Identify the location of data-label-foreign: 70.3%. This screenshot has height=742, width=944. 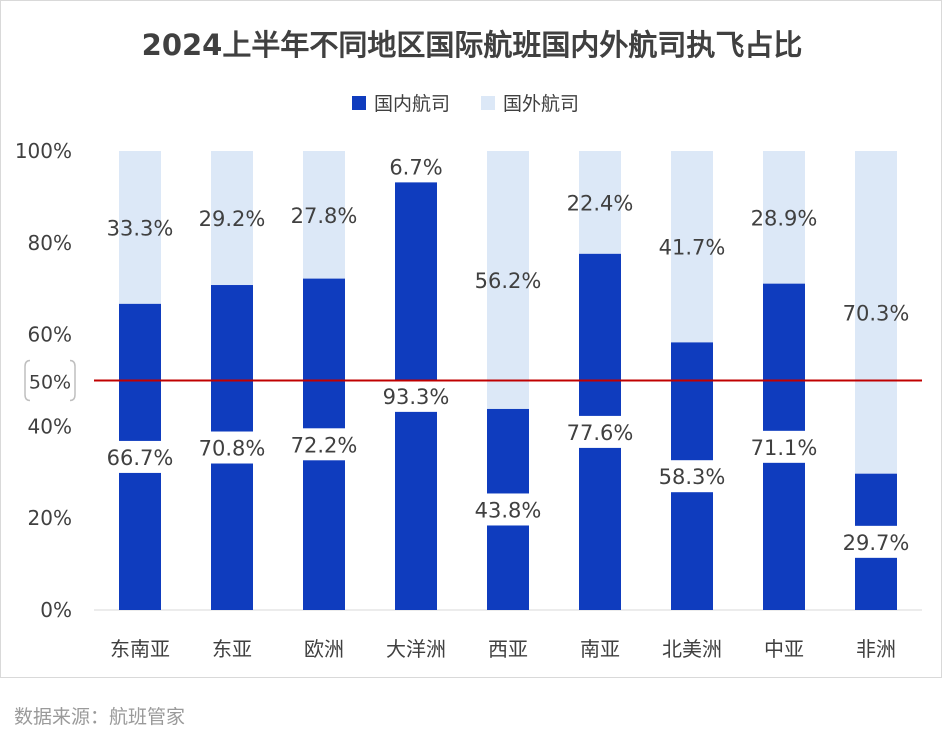
(876, 313).